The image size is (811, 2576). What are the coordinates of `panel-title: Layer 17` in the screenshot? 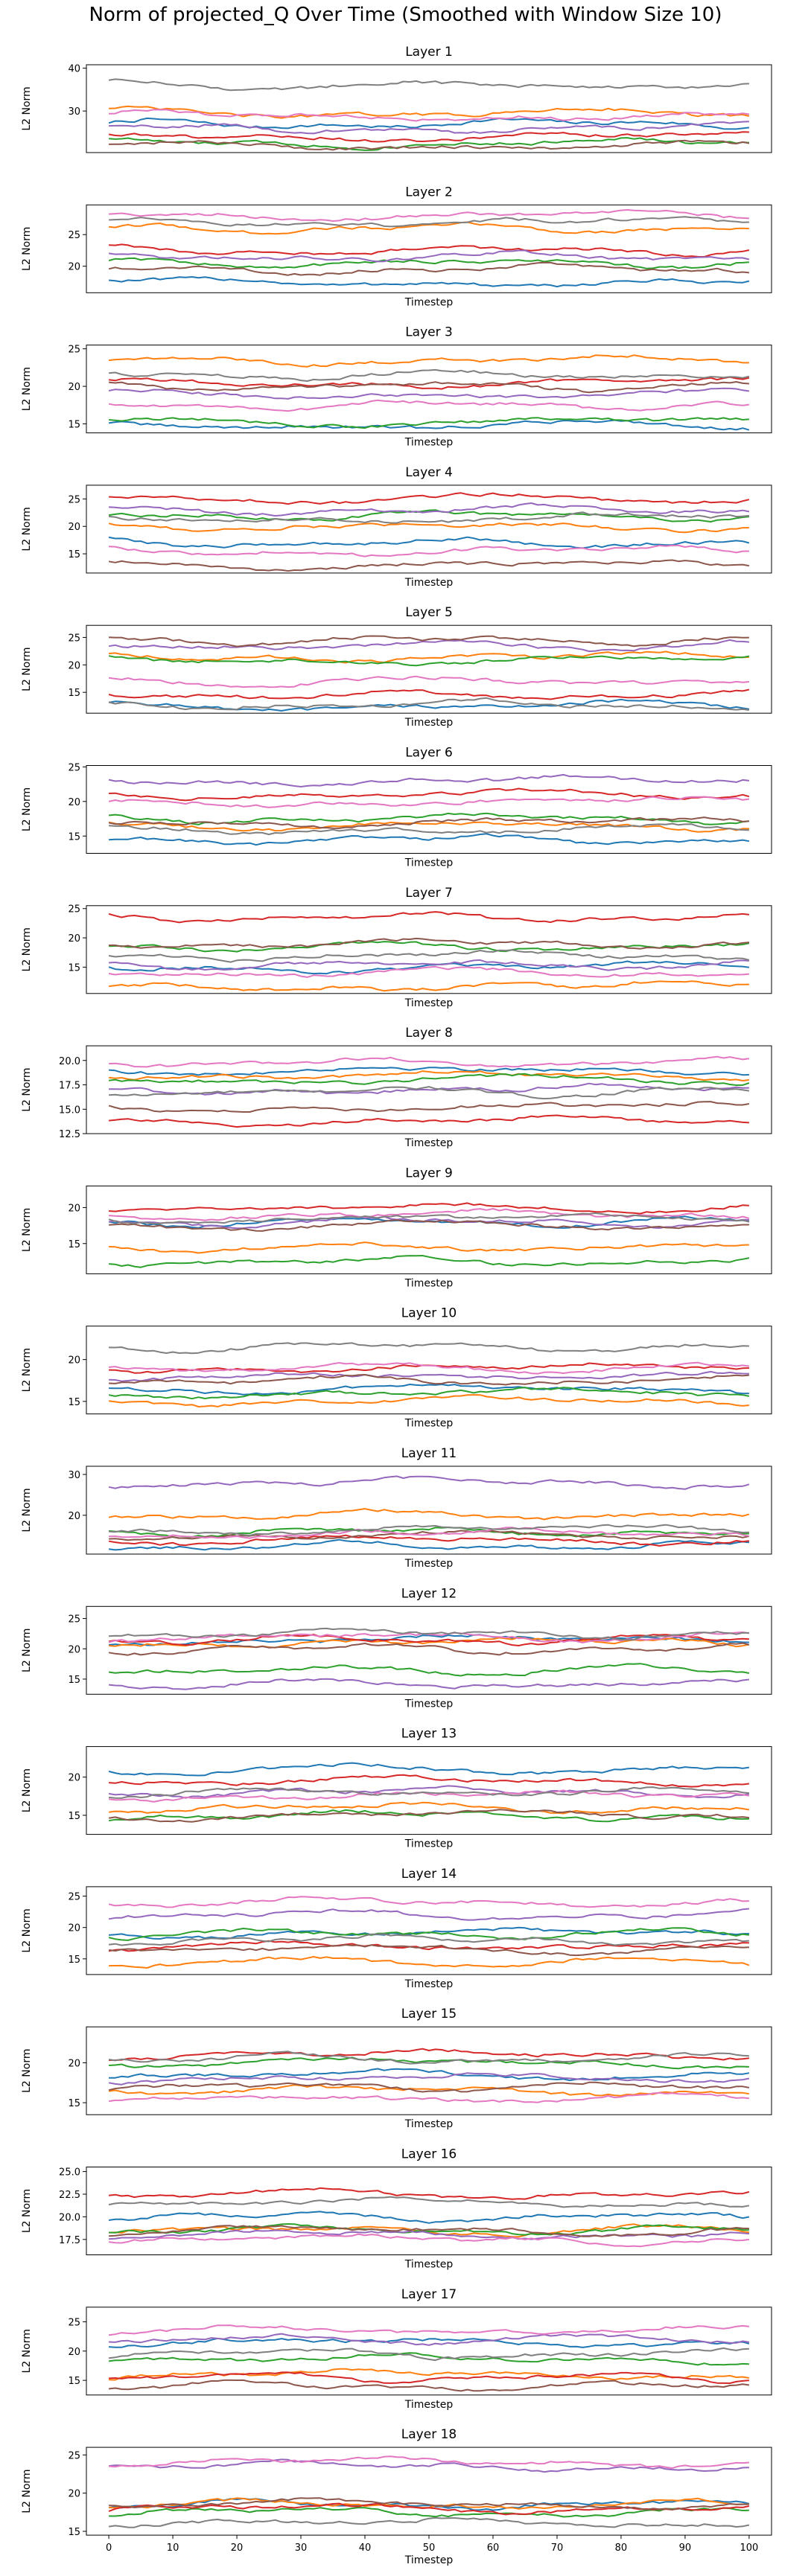 It's located at (429, 2294).